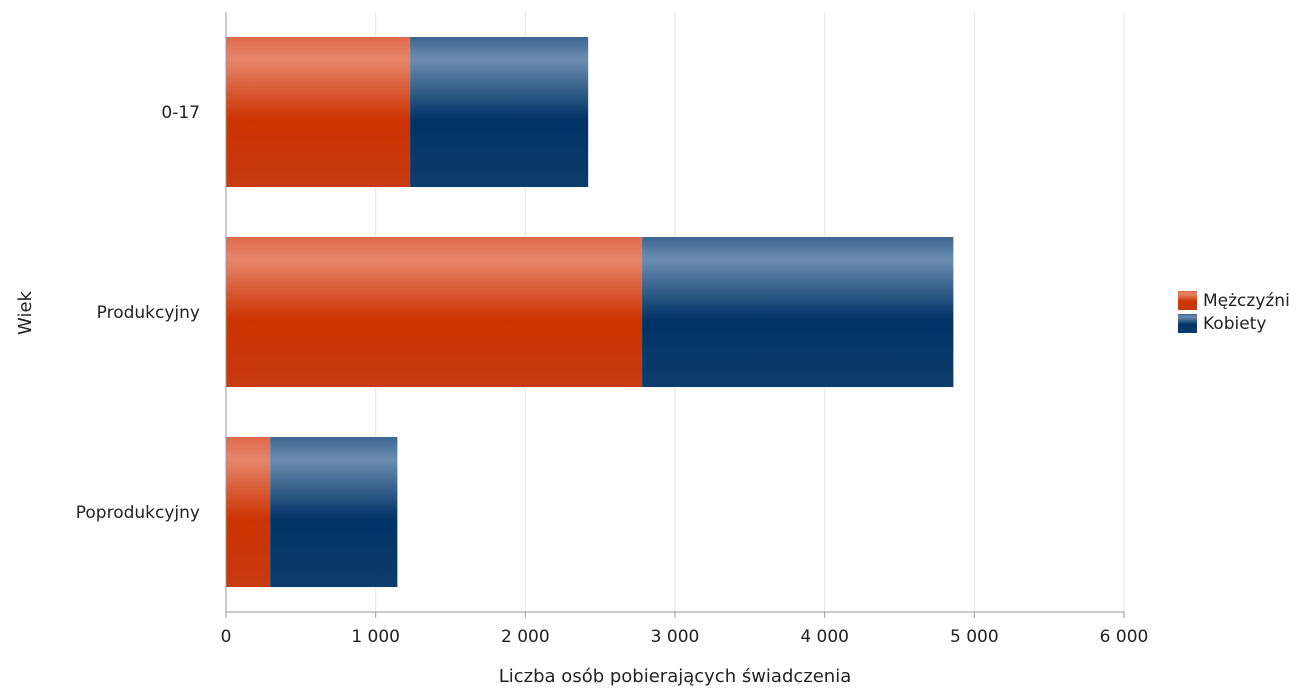 This screenshot has height=690, width=1311. I want to click on legend: Mężczyźni Kobiety, so click(1234, 312).